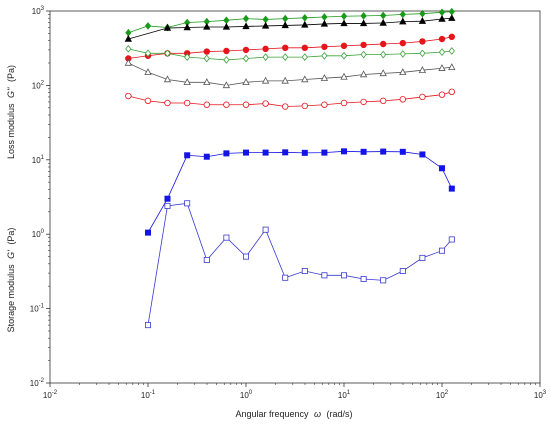 Image resolution: width=550 pixels, height=425 pixels. What do you see at coordinates (50, 395) in the screenshot?
I see `x-tick-label: 10⁻²` at bounding box center [50, 395].